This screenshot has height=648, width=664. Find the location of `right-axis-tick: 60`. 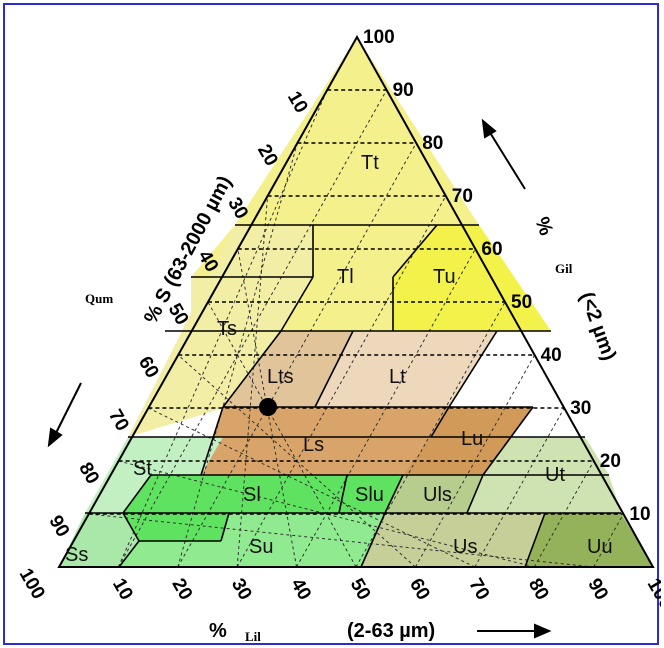

right-axis-tick: 60 is located at coordinates (491, 249).